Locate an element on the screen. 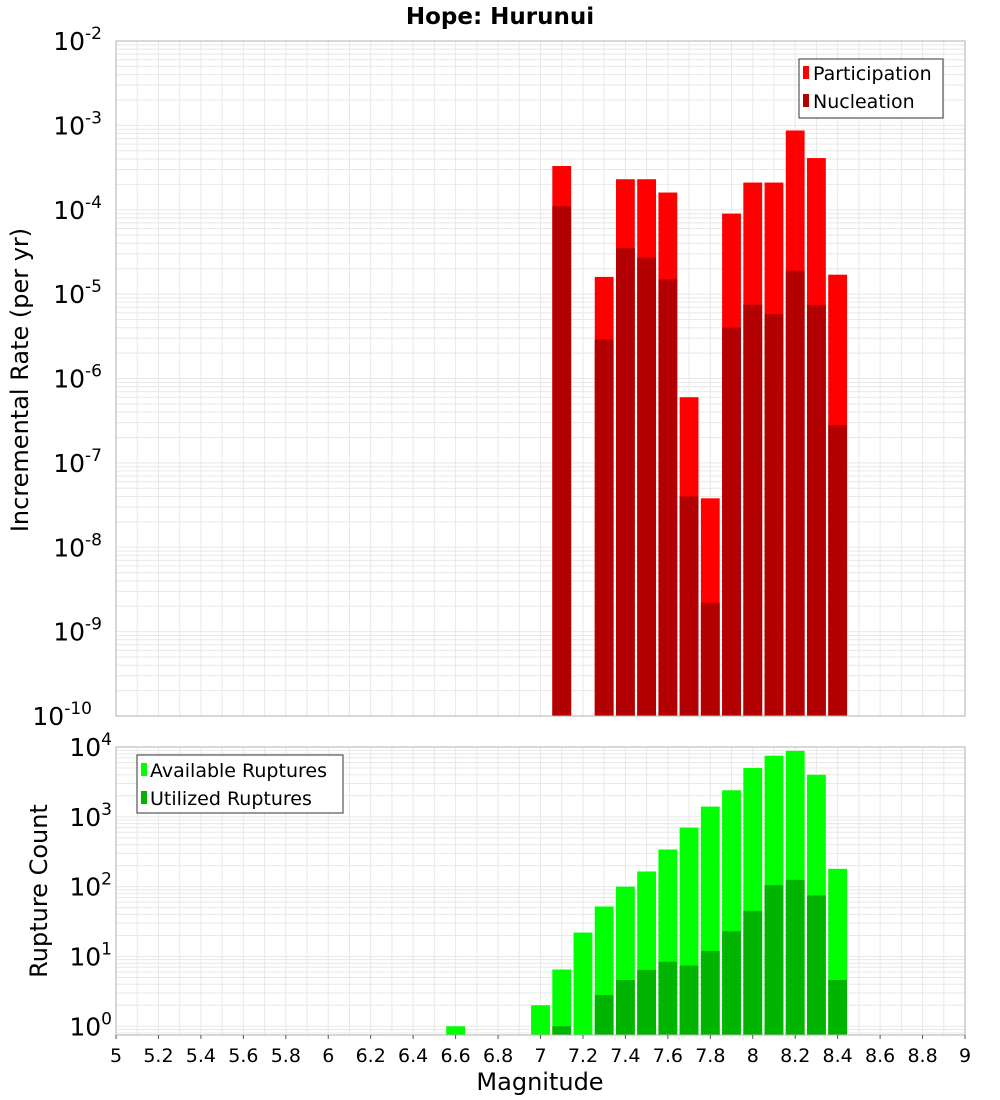 The height and width of the screenshot is (1100, 1000). x-tick-label: 7.6 is located at coordinates (668, 1056).